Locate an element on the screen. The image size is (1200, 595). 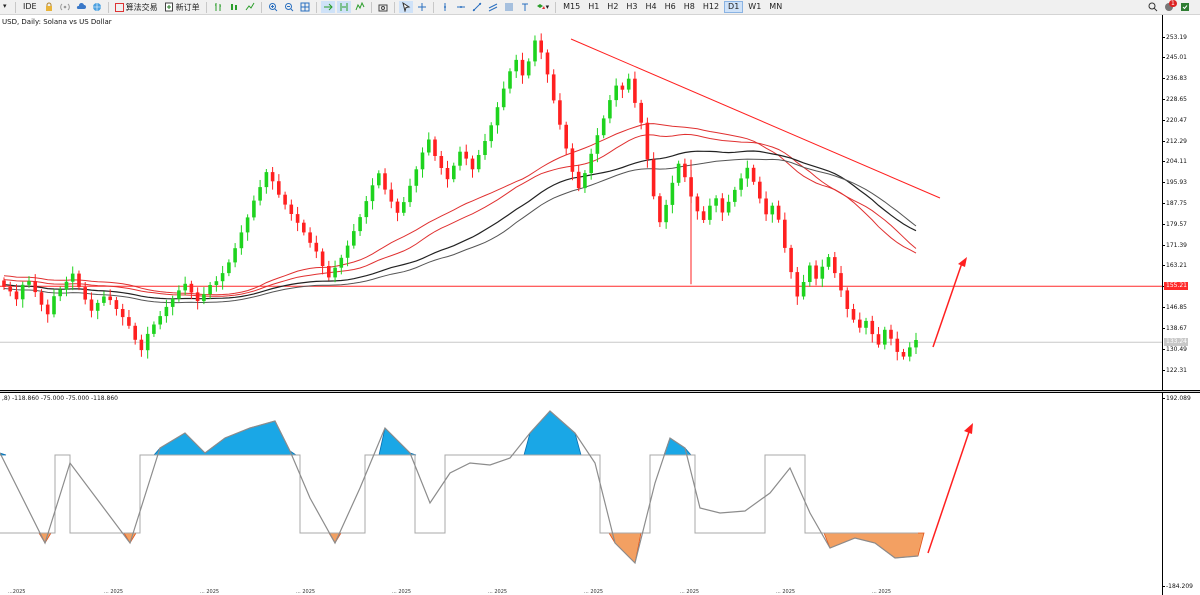
oscillator-signal-line is located at coordinates (459, 494).